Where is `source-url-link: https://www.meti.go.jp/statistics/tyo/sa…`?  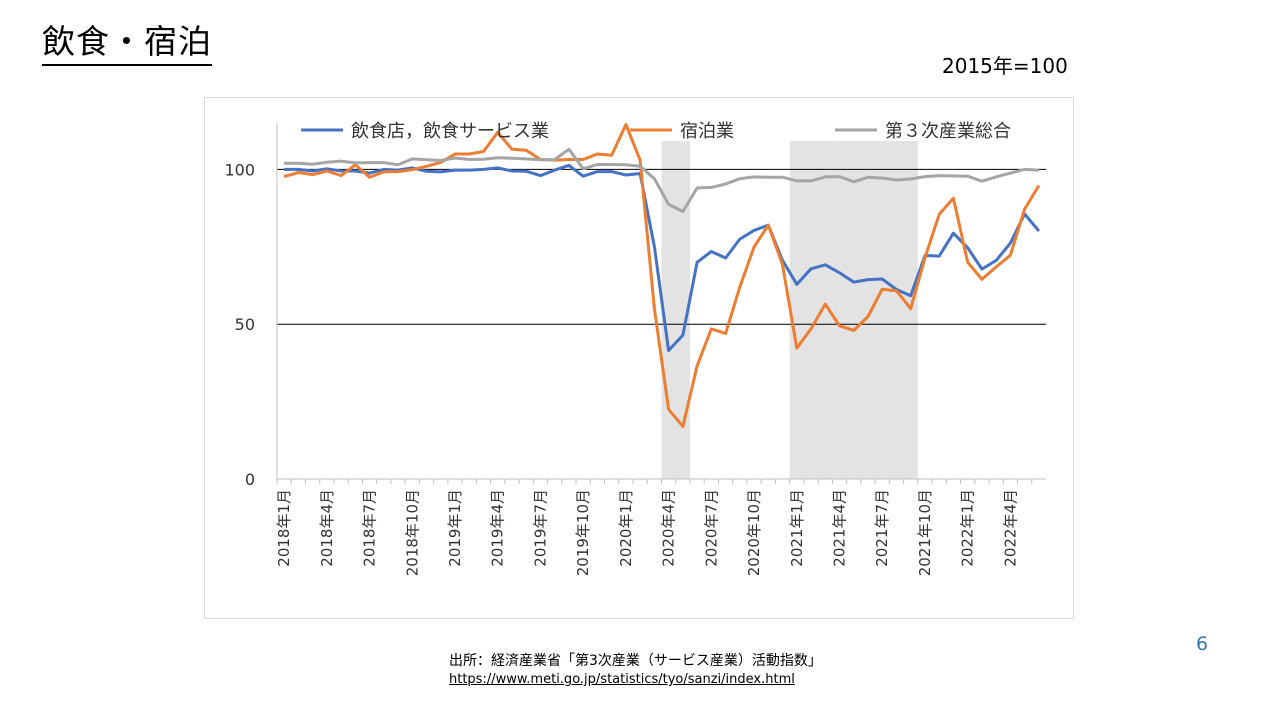
source-url-link: https://www.meti.go.jp/statistics/tyo/sa… is located at coordinates (622, 679).